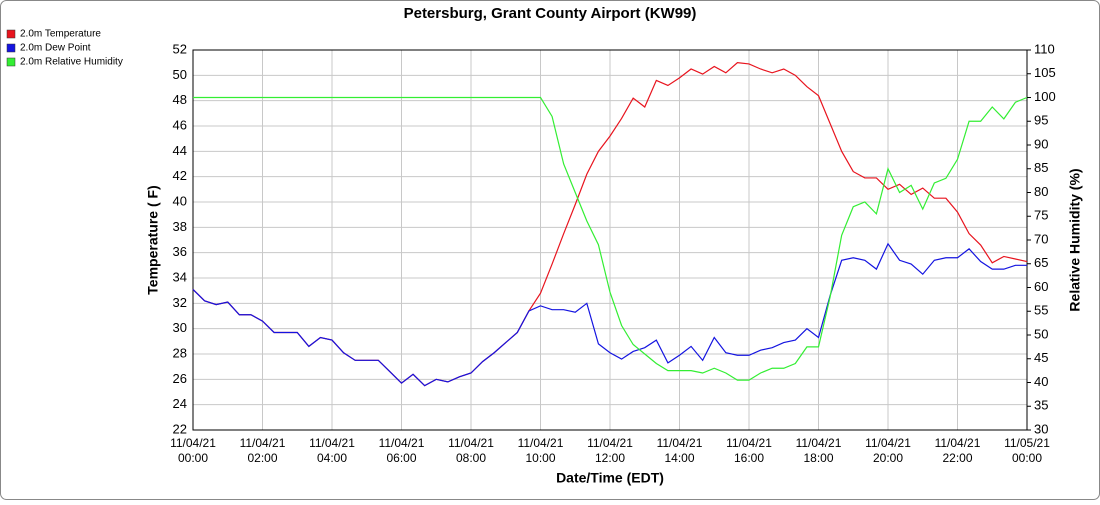 The image size is (1100, 505). Describe the element at coordinates (540, 458) in the screenshot. I see `x-tick-label-line: 10:00` at that location.